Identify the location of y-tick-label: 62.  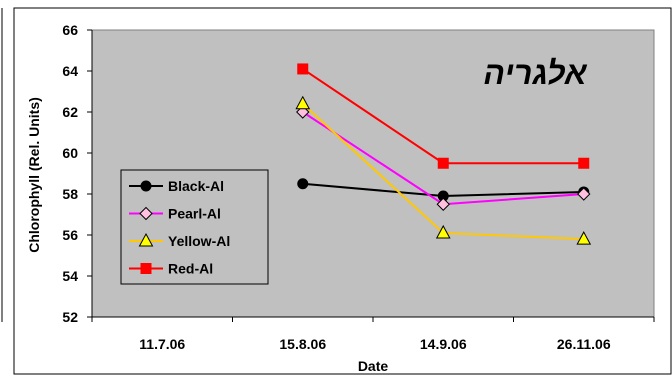
(70, 112).